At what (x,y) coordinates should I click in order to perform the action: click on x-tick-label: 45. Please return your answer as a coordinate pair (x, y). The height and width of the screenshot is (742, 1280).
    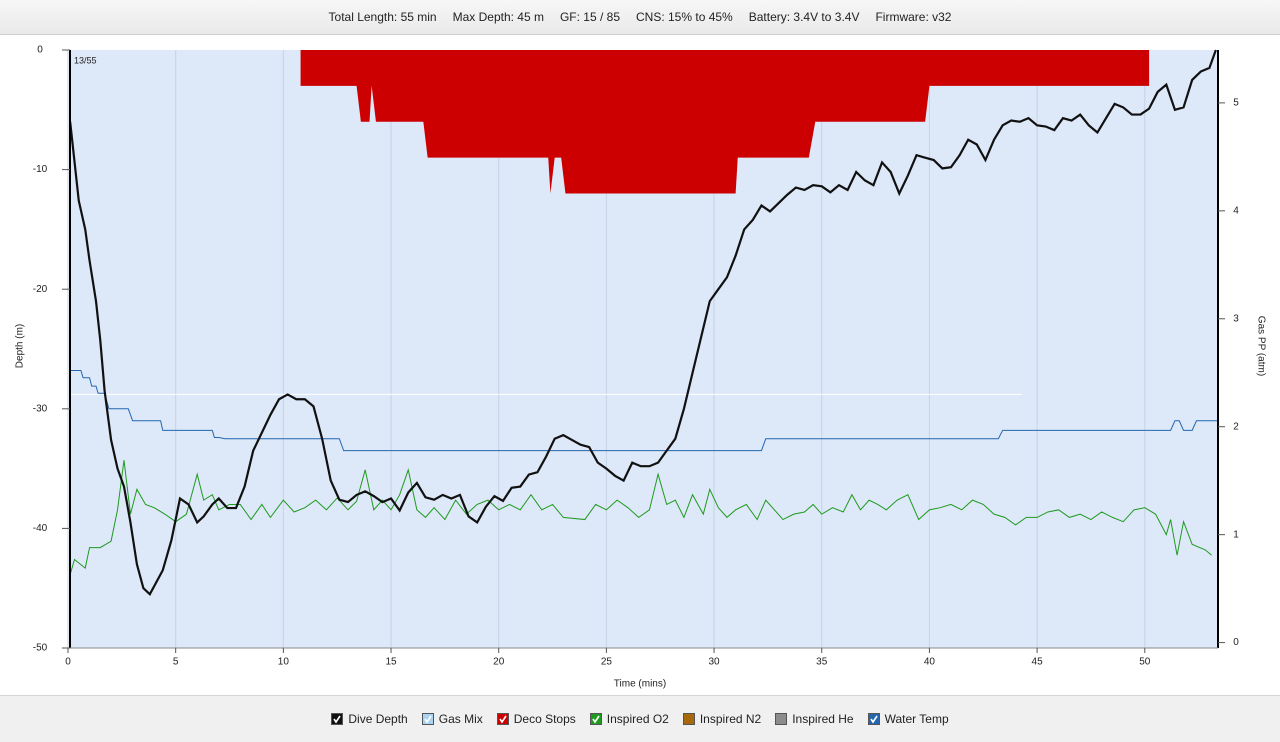
    Looking at the image, I should click on (1038, 662).